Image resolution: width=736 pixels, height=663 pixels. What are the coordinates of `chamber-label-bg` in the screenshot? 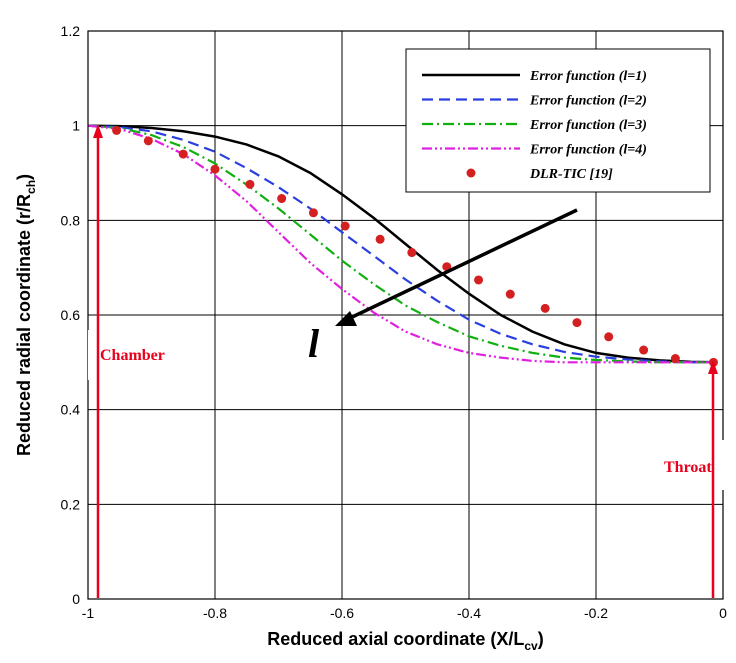 It's located at (148, 355).